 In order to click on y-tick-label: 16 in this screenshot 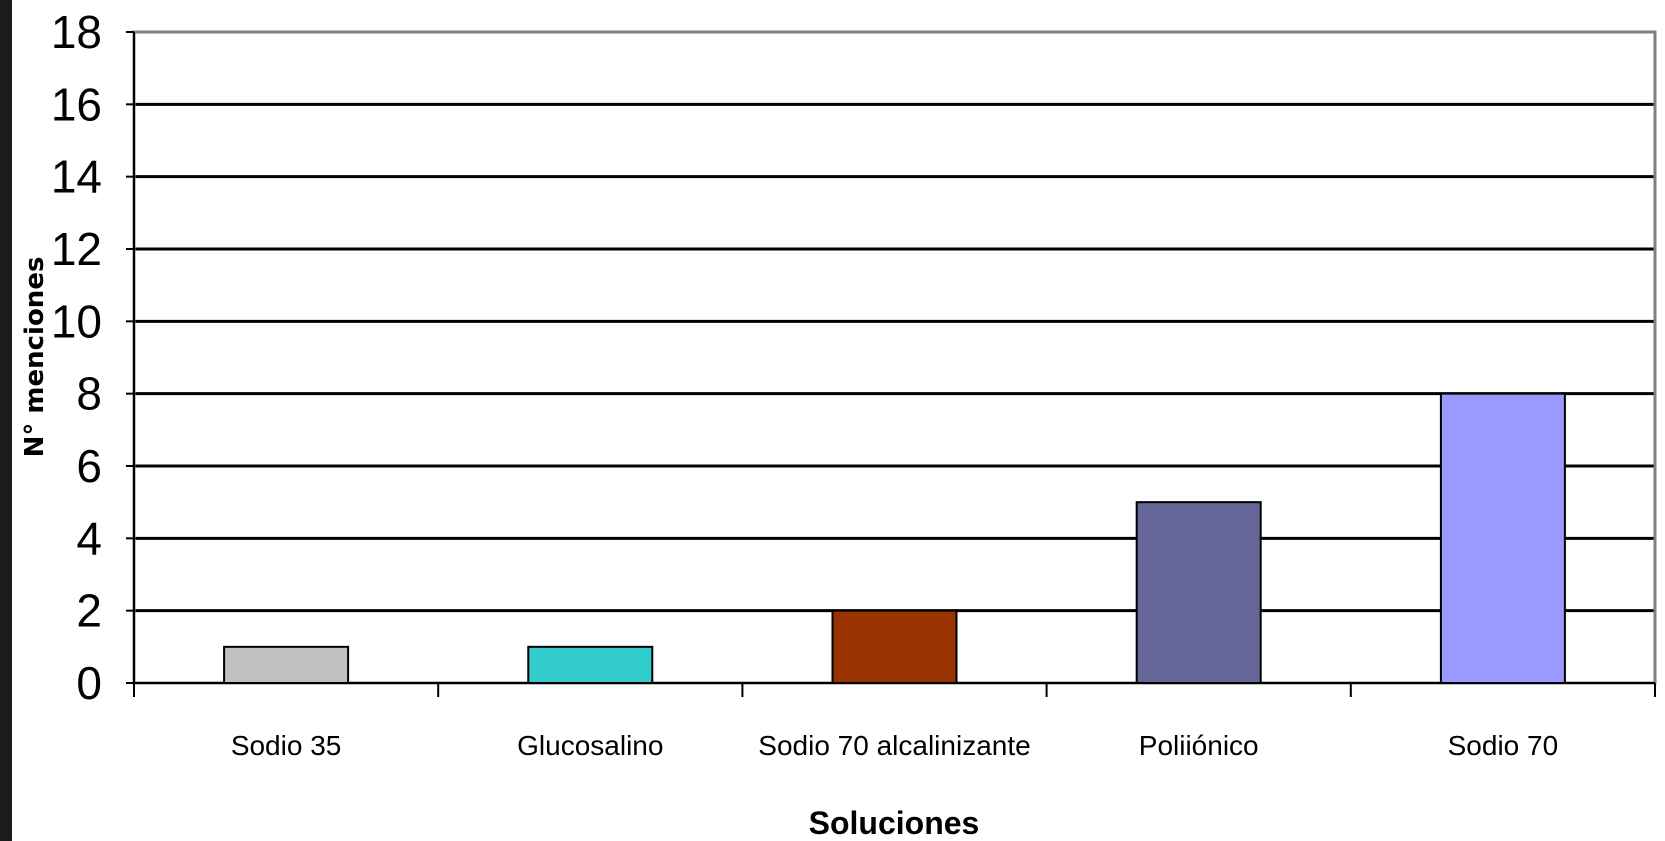, I will do `click(76, 104)`.